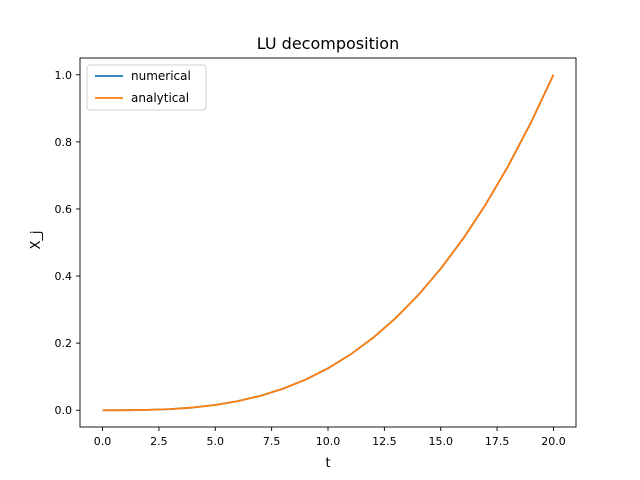  Describe the element at coordinates (64, 276) in the screenshot. I see `y-tick-label: 0.4` at that location.